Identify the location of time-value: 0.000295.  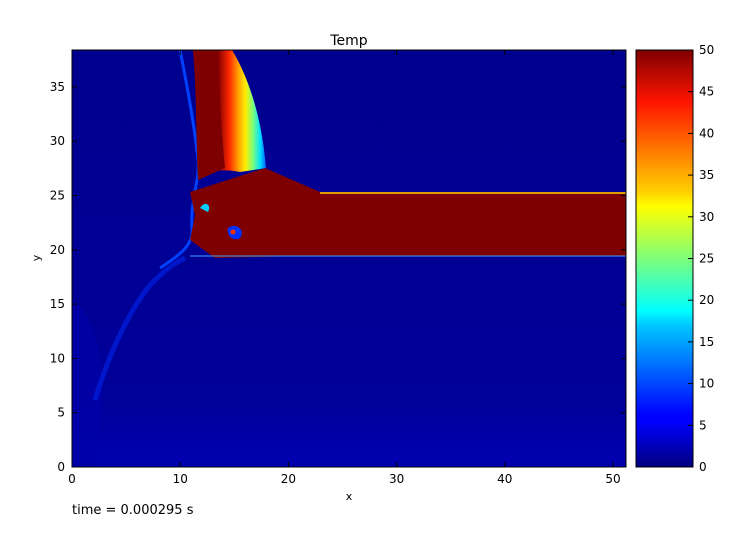
(151, 510).